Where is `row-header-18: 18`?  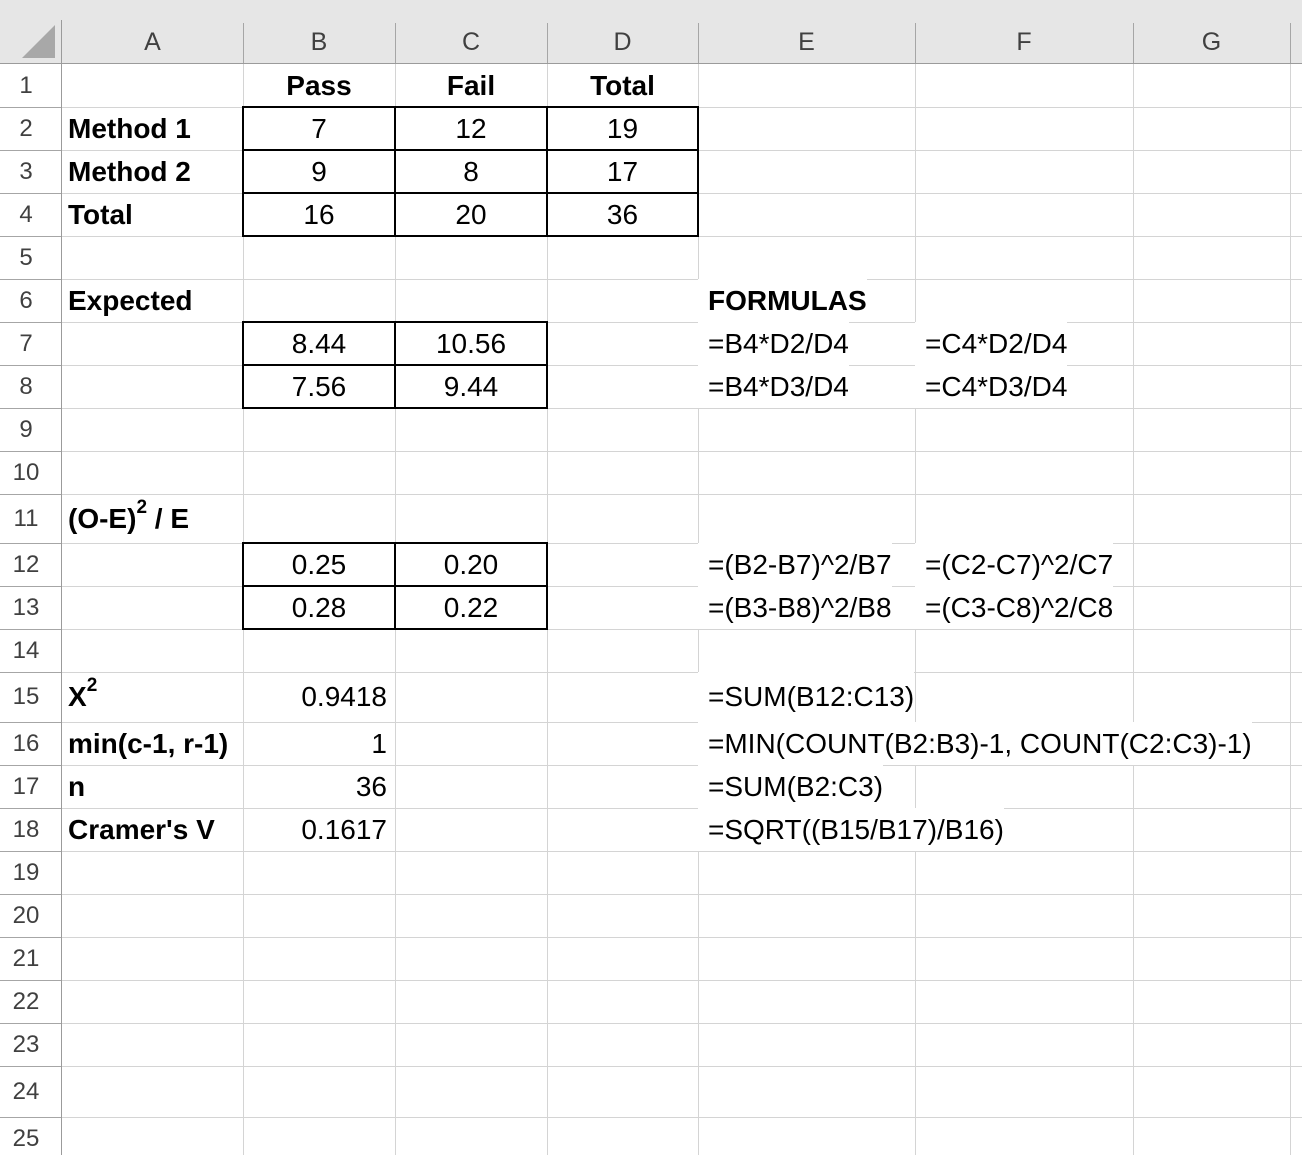 row-header-18: 18 is located at coordinates (26, 829).